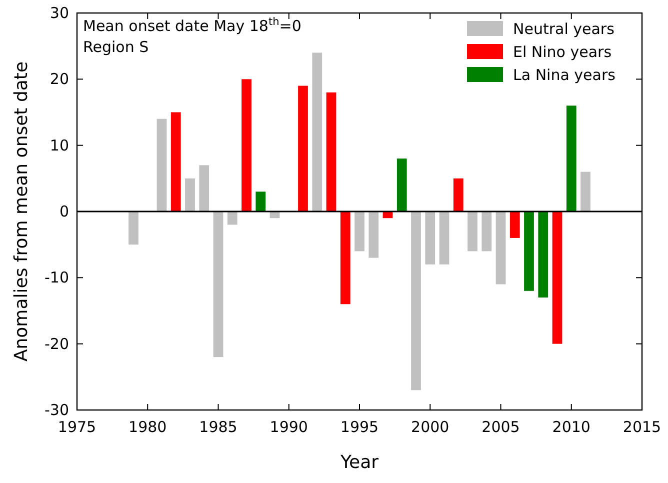 Image resolution: width=668 pixels, height=483 pixels. Describe the element at coordinates (56, 410) in the screenshot. I see `y-tick-label: -30` at that location.